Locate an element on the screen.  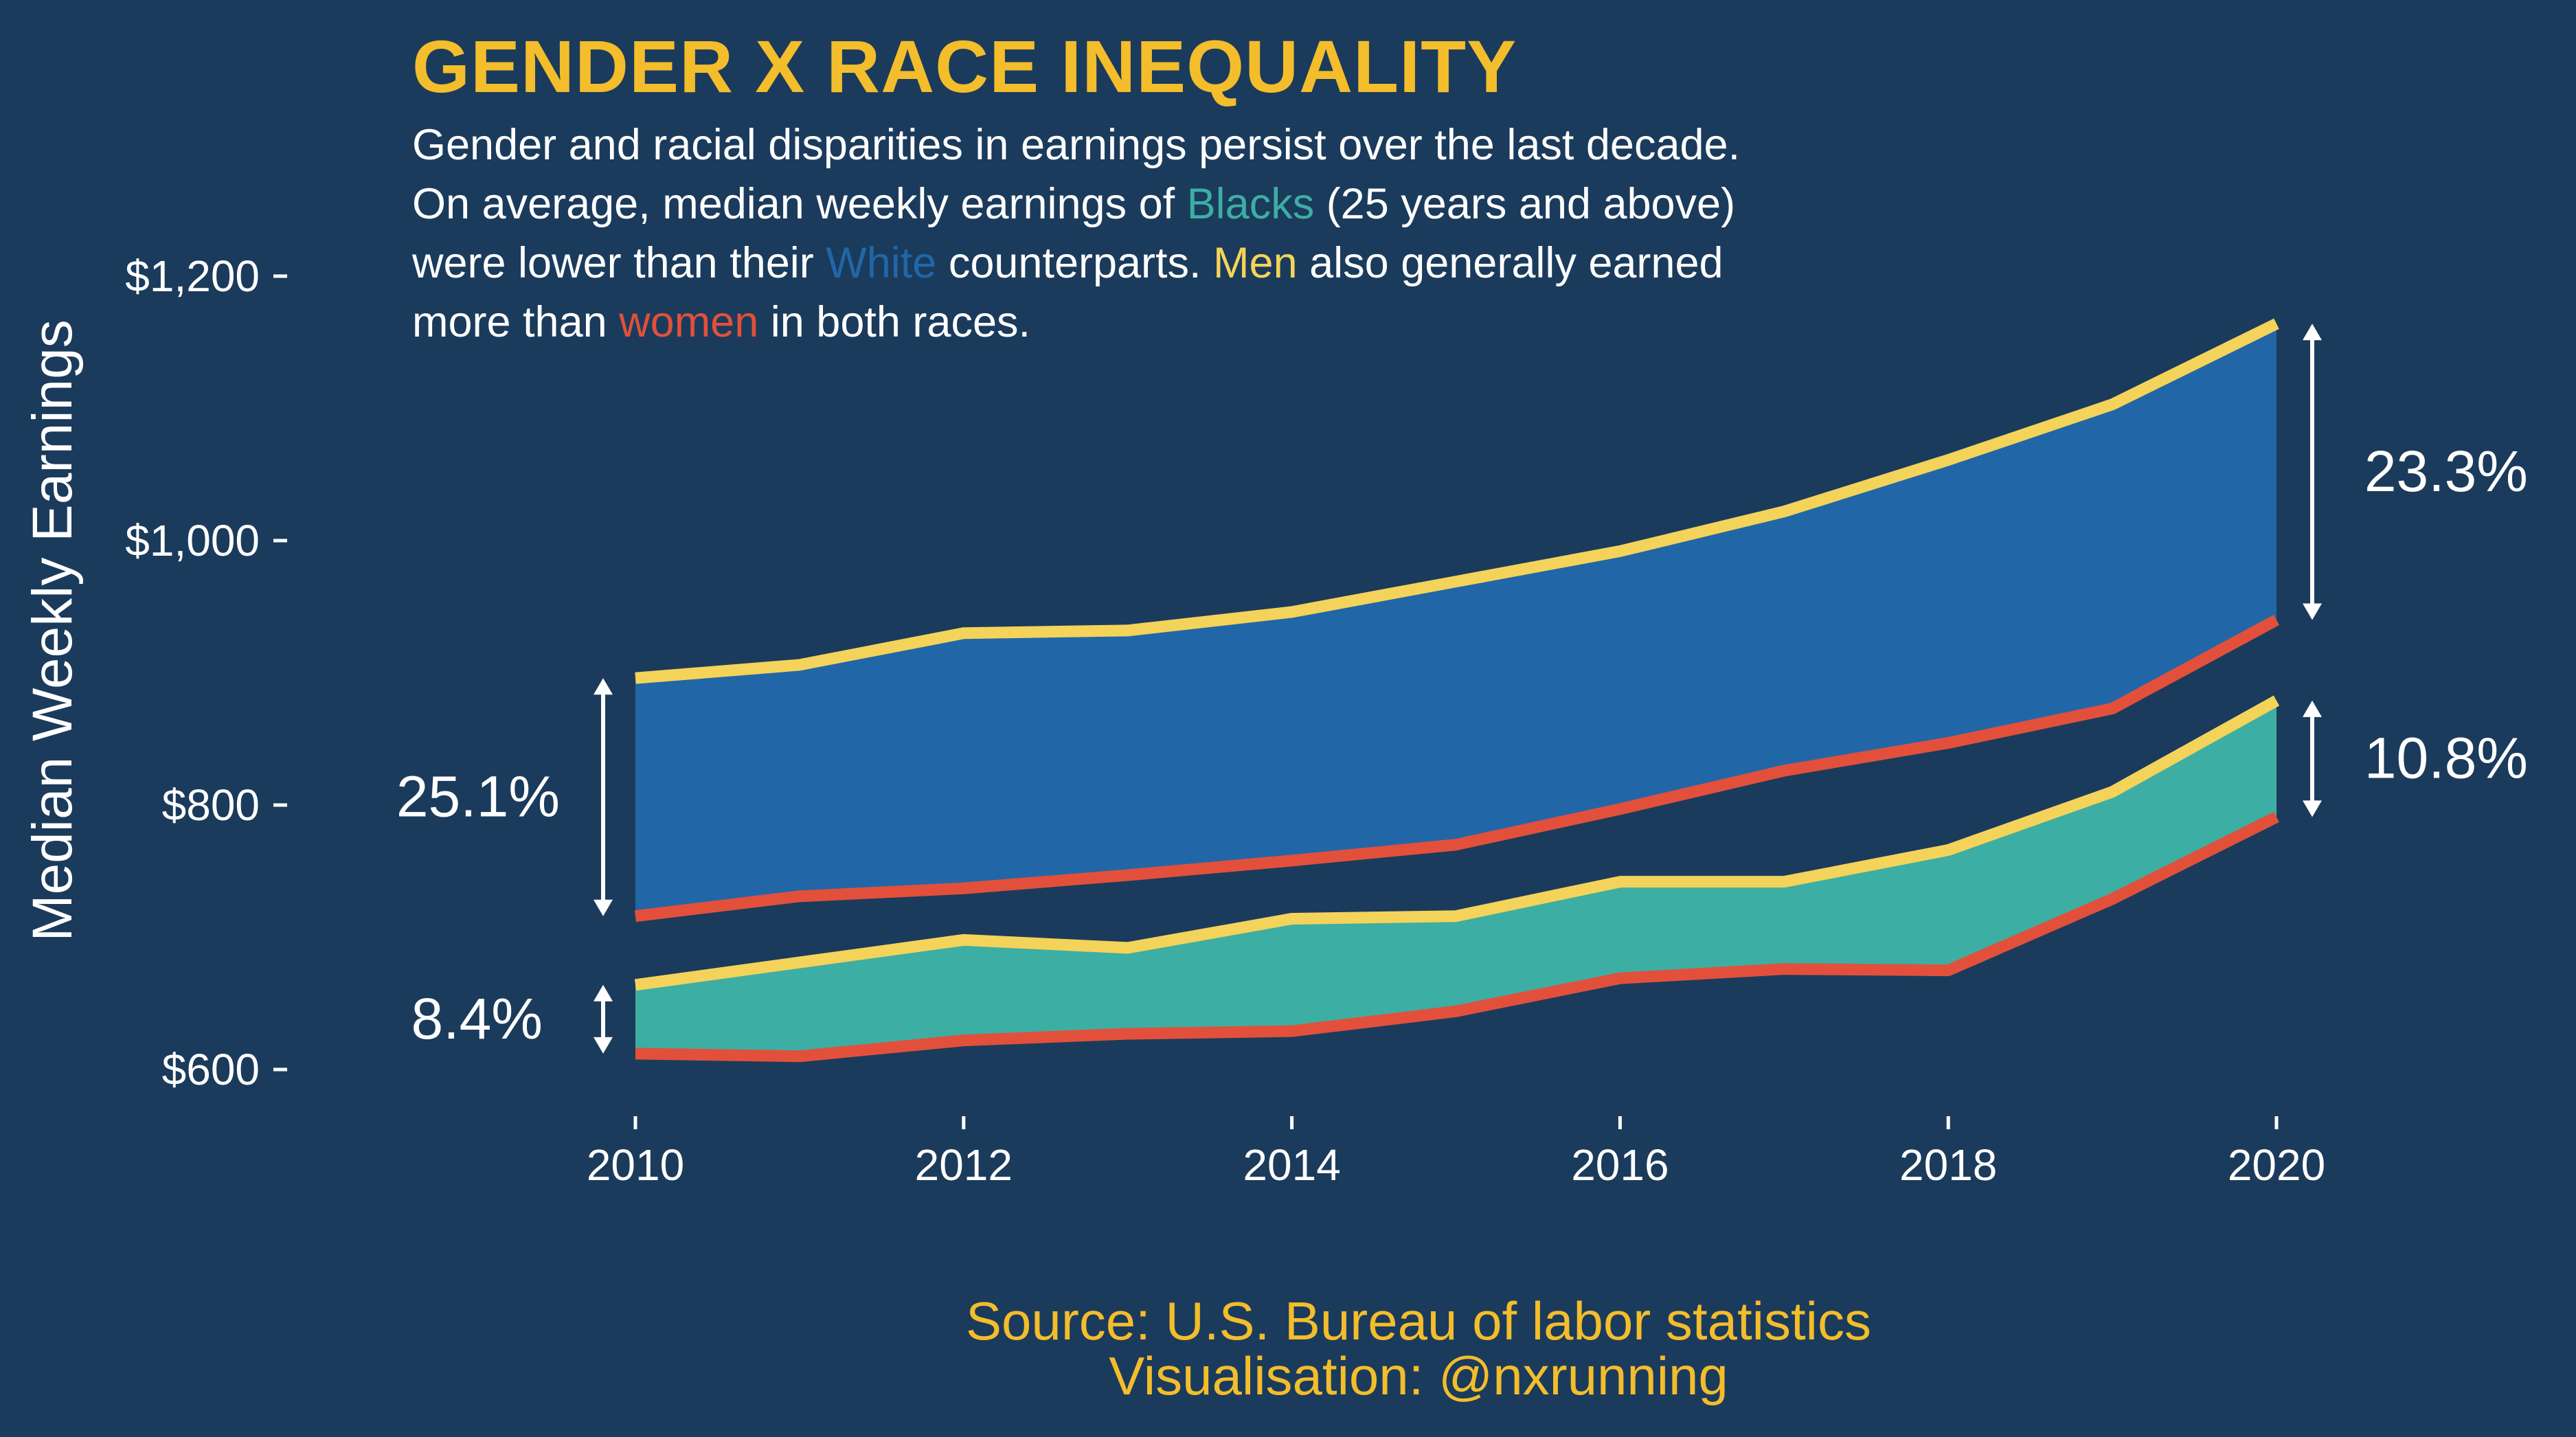
subtitle-text: in both races. is located at coordinates (894, 322).